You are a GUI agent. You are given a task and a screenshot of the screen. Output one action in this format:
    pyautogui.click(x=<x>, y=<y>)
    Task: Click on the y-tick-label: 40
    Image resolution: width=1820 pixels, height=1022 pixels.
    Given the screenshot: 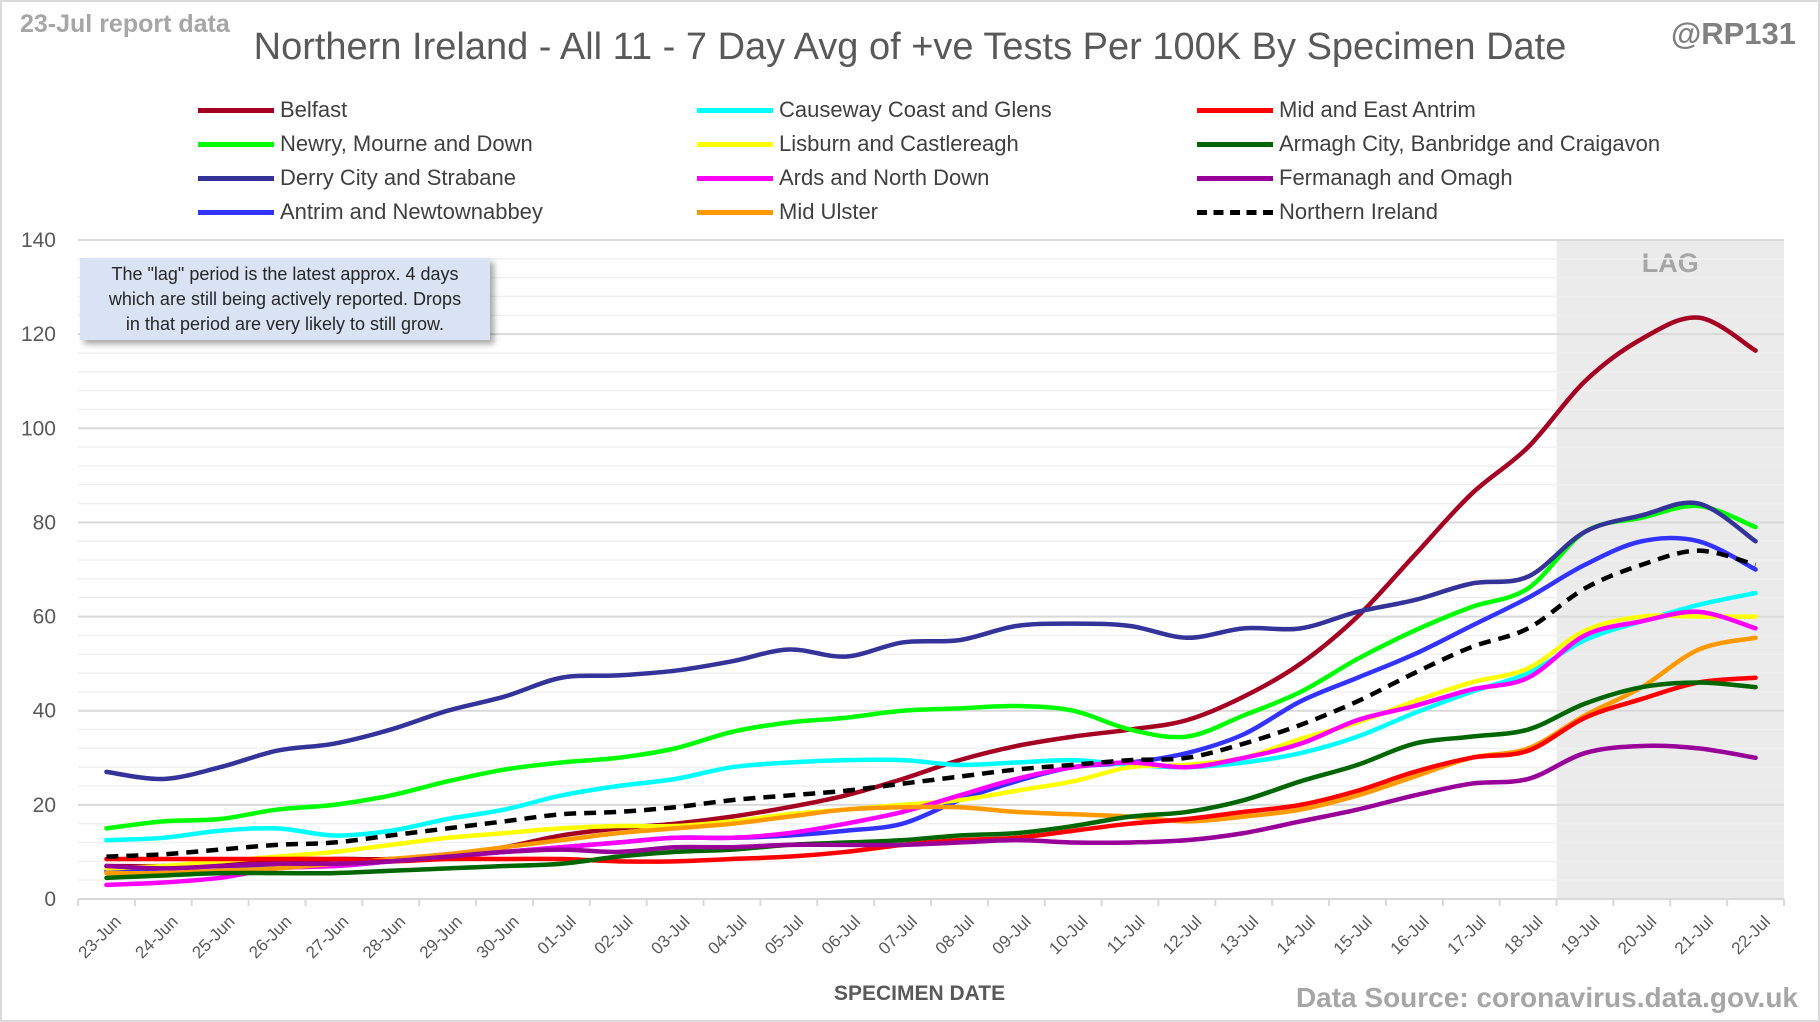 What is the action you would take?
    pyautogui.click(x=44, y=711)
    